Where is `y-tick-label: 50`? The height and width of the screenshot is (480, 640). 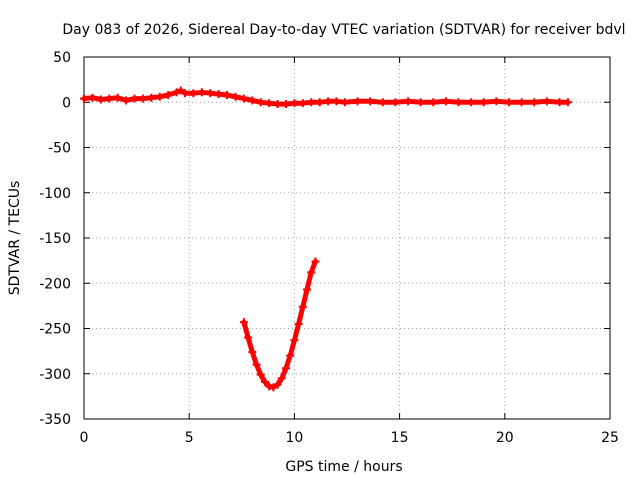
y-tick-label: 50 is located at coordinates (62, 58).